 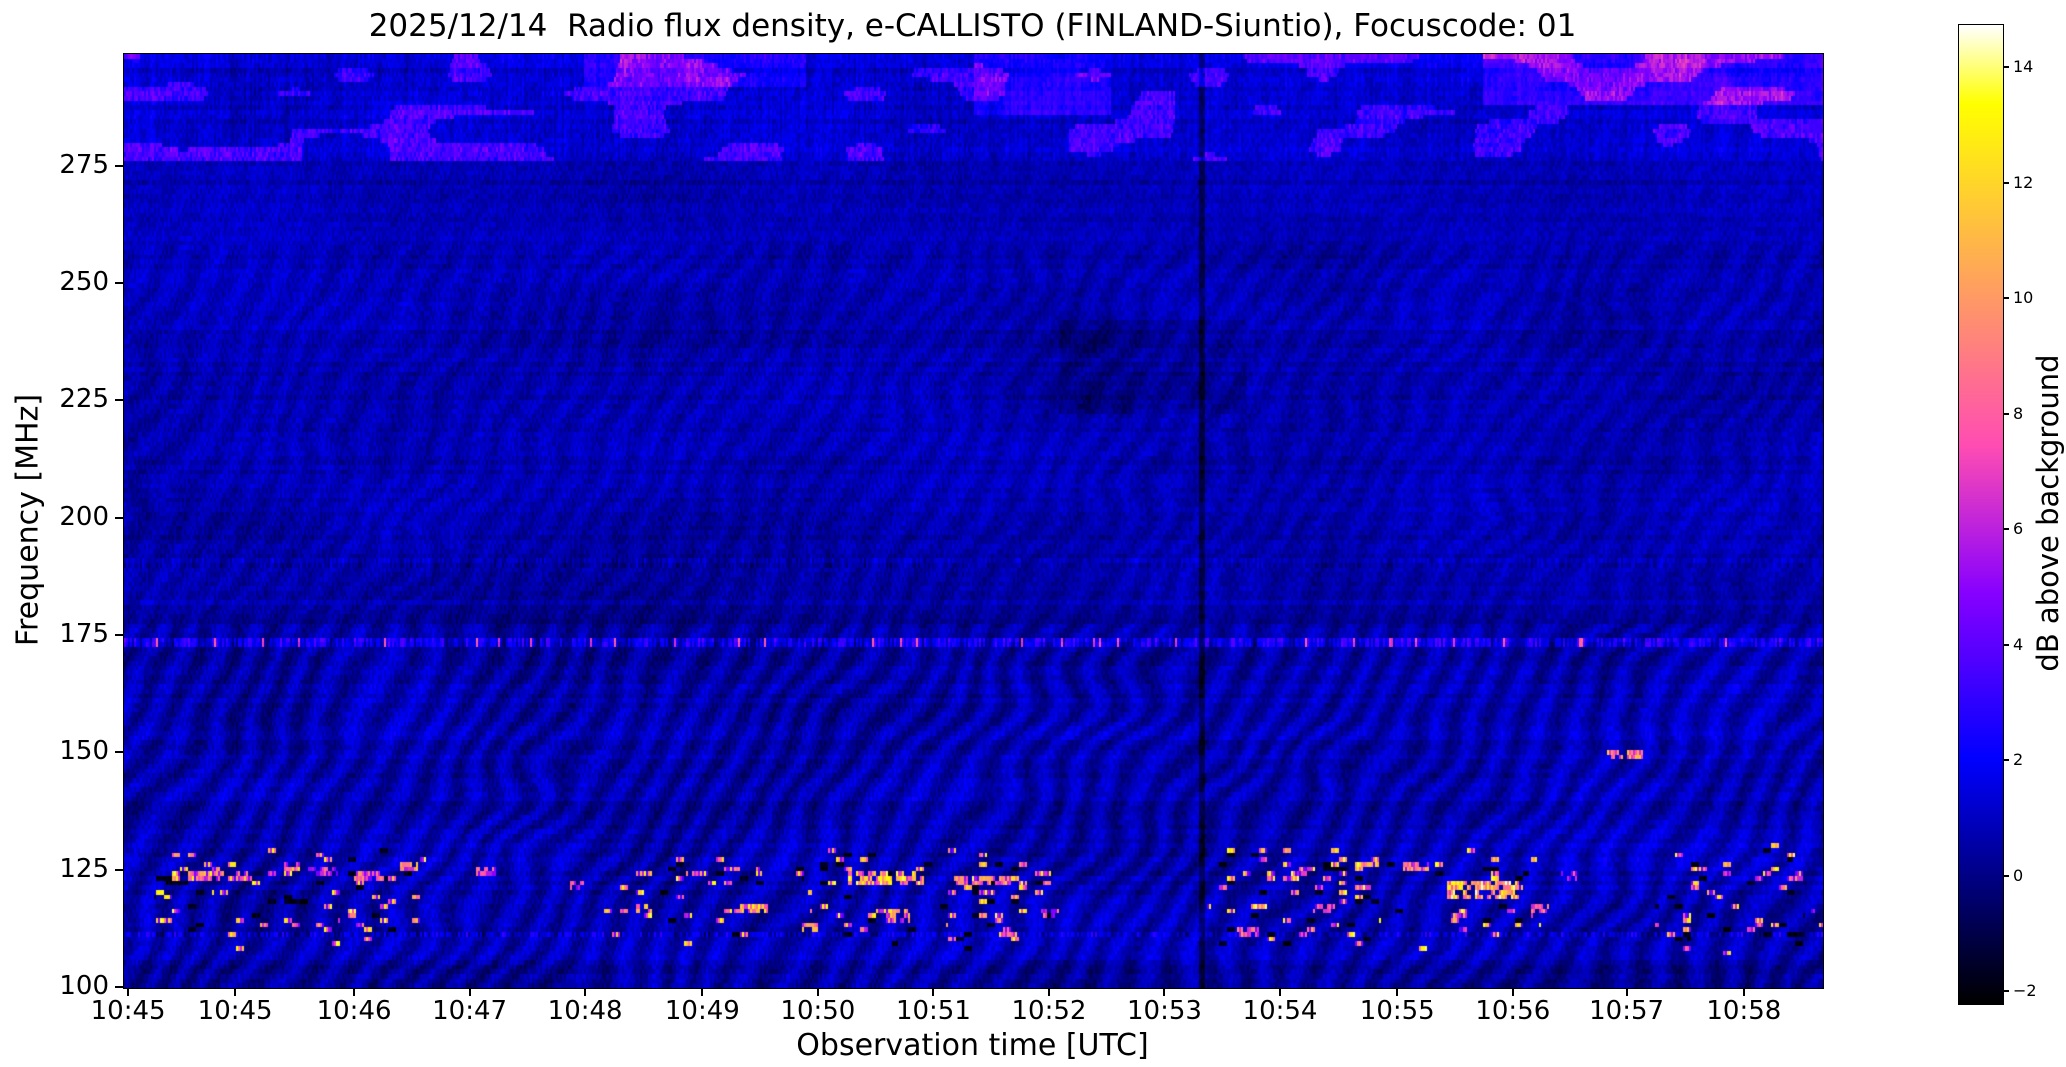 What do you see at coordinates (972, 1045) in the screenshot?
I see `x-axis-label: Observation time [UTC]` at bounding box center [972, 1045].